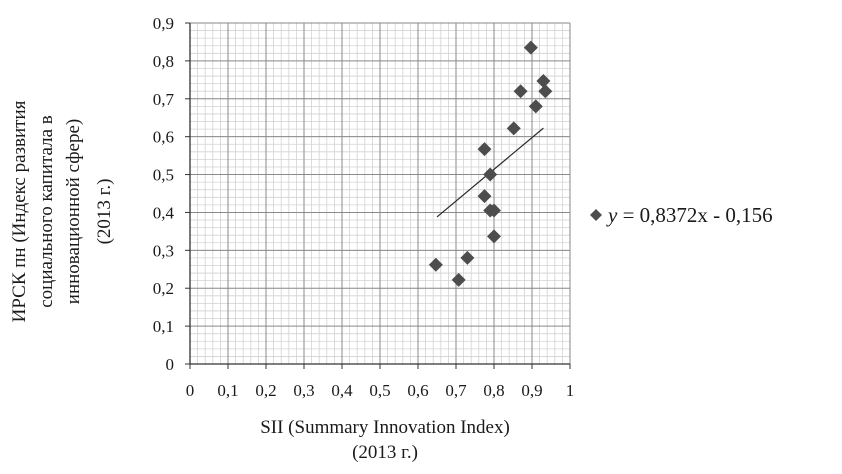  I want to click on y-axis-title-line: ИРСК пн (Индекс развития, so click(19, 211).